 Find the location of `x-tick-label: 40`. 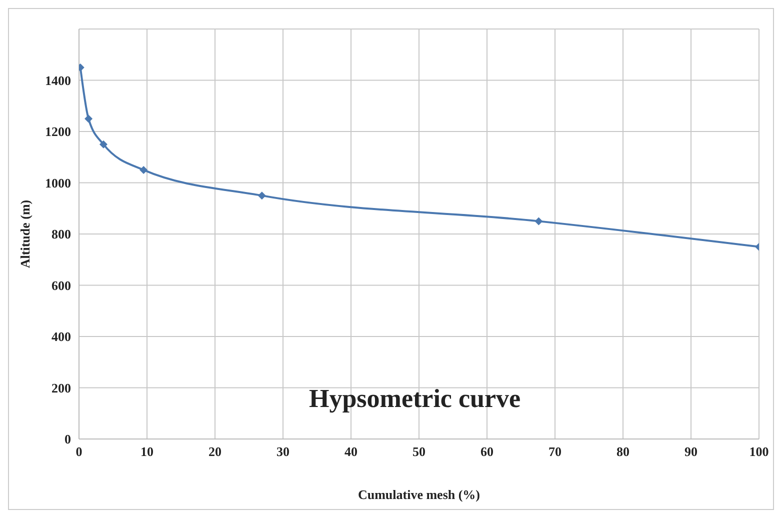

x-tick-label: 40 is located at coordinates (351, 452).